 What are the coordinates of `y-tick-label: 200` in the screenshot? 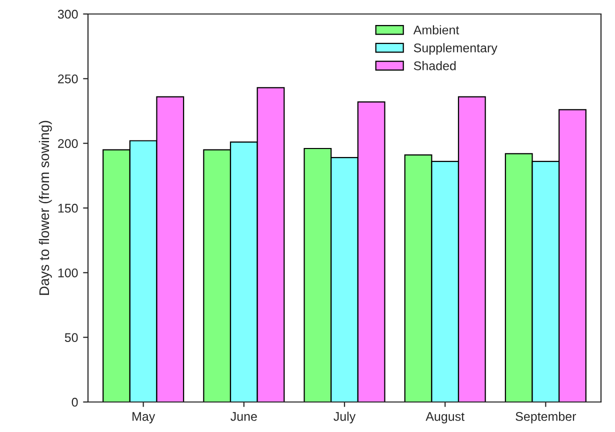 It's located at (68, 143).